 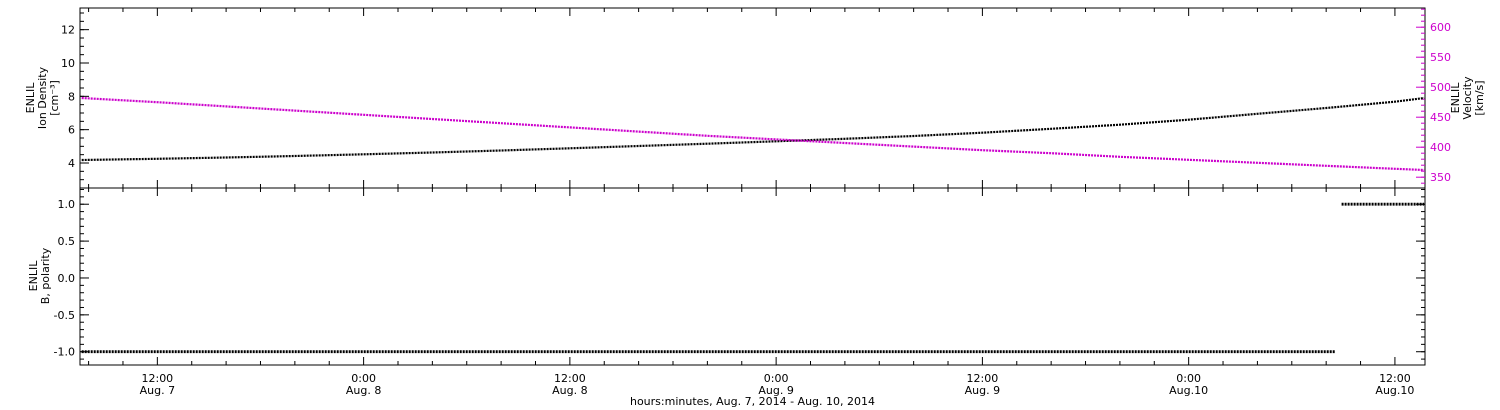 What do you see at coordinates (1440, 117) in the screenshot?
I see `top-right-tick-label: 450` at bounding box center [1440, 117].